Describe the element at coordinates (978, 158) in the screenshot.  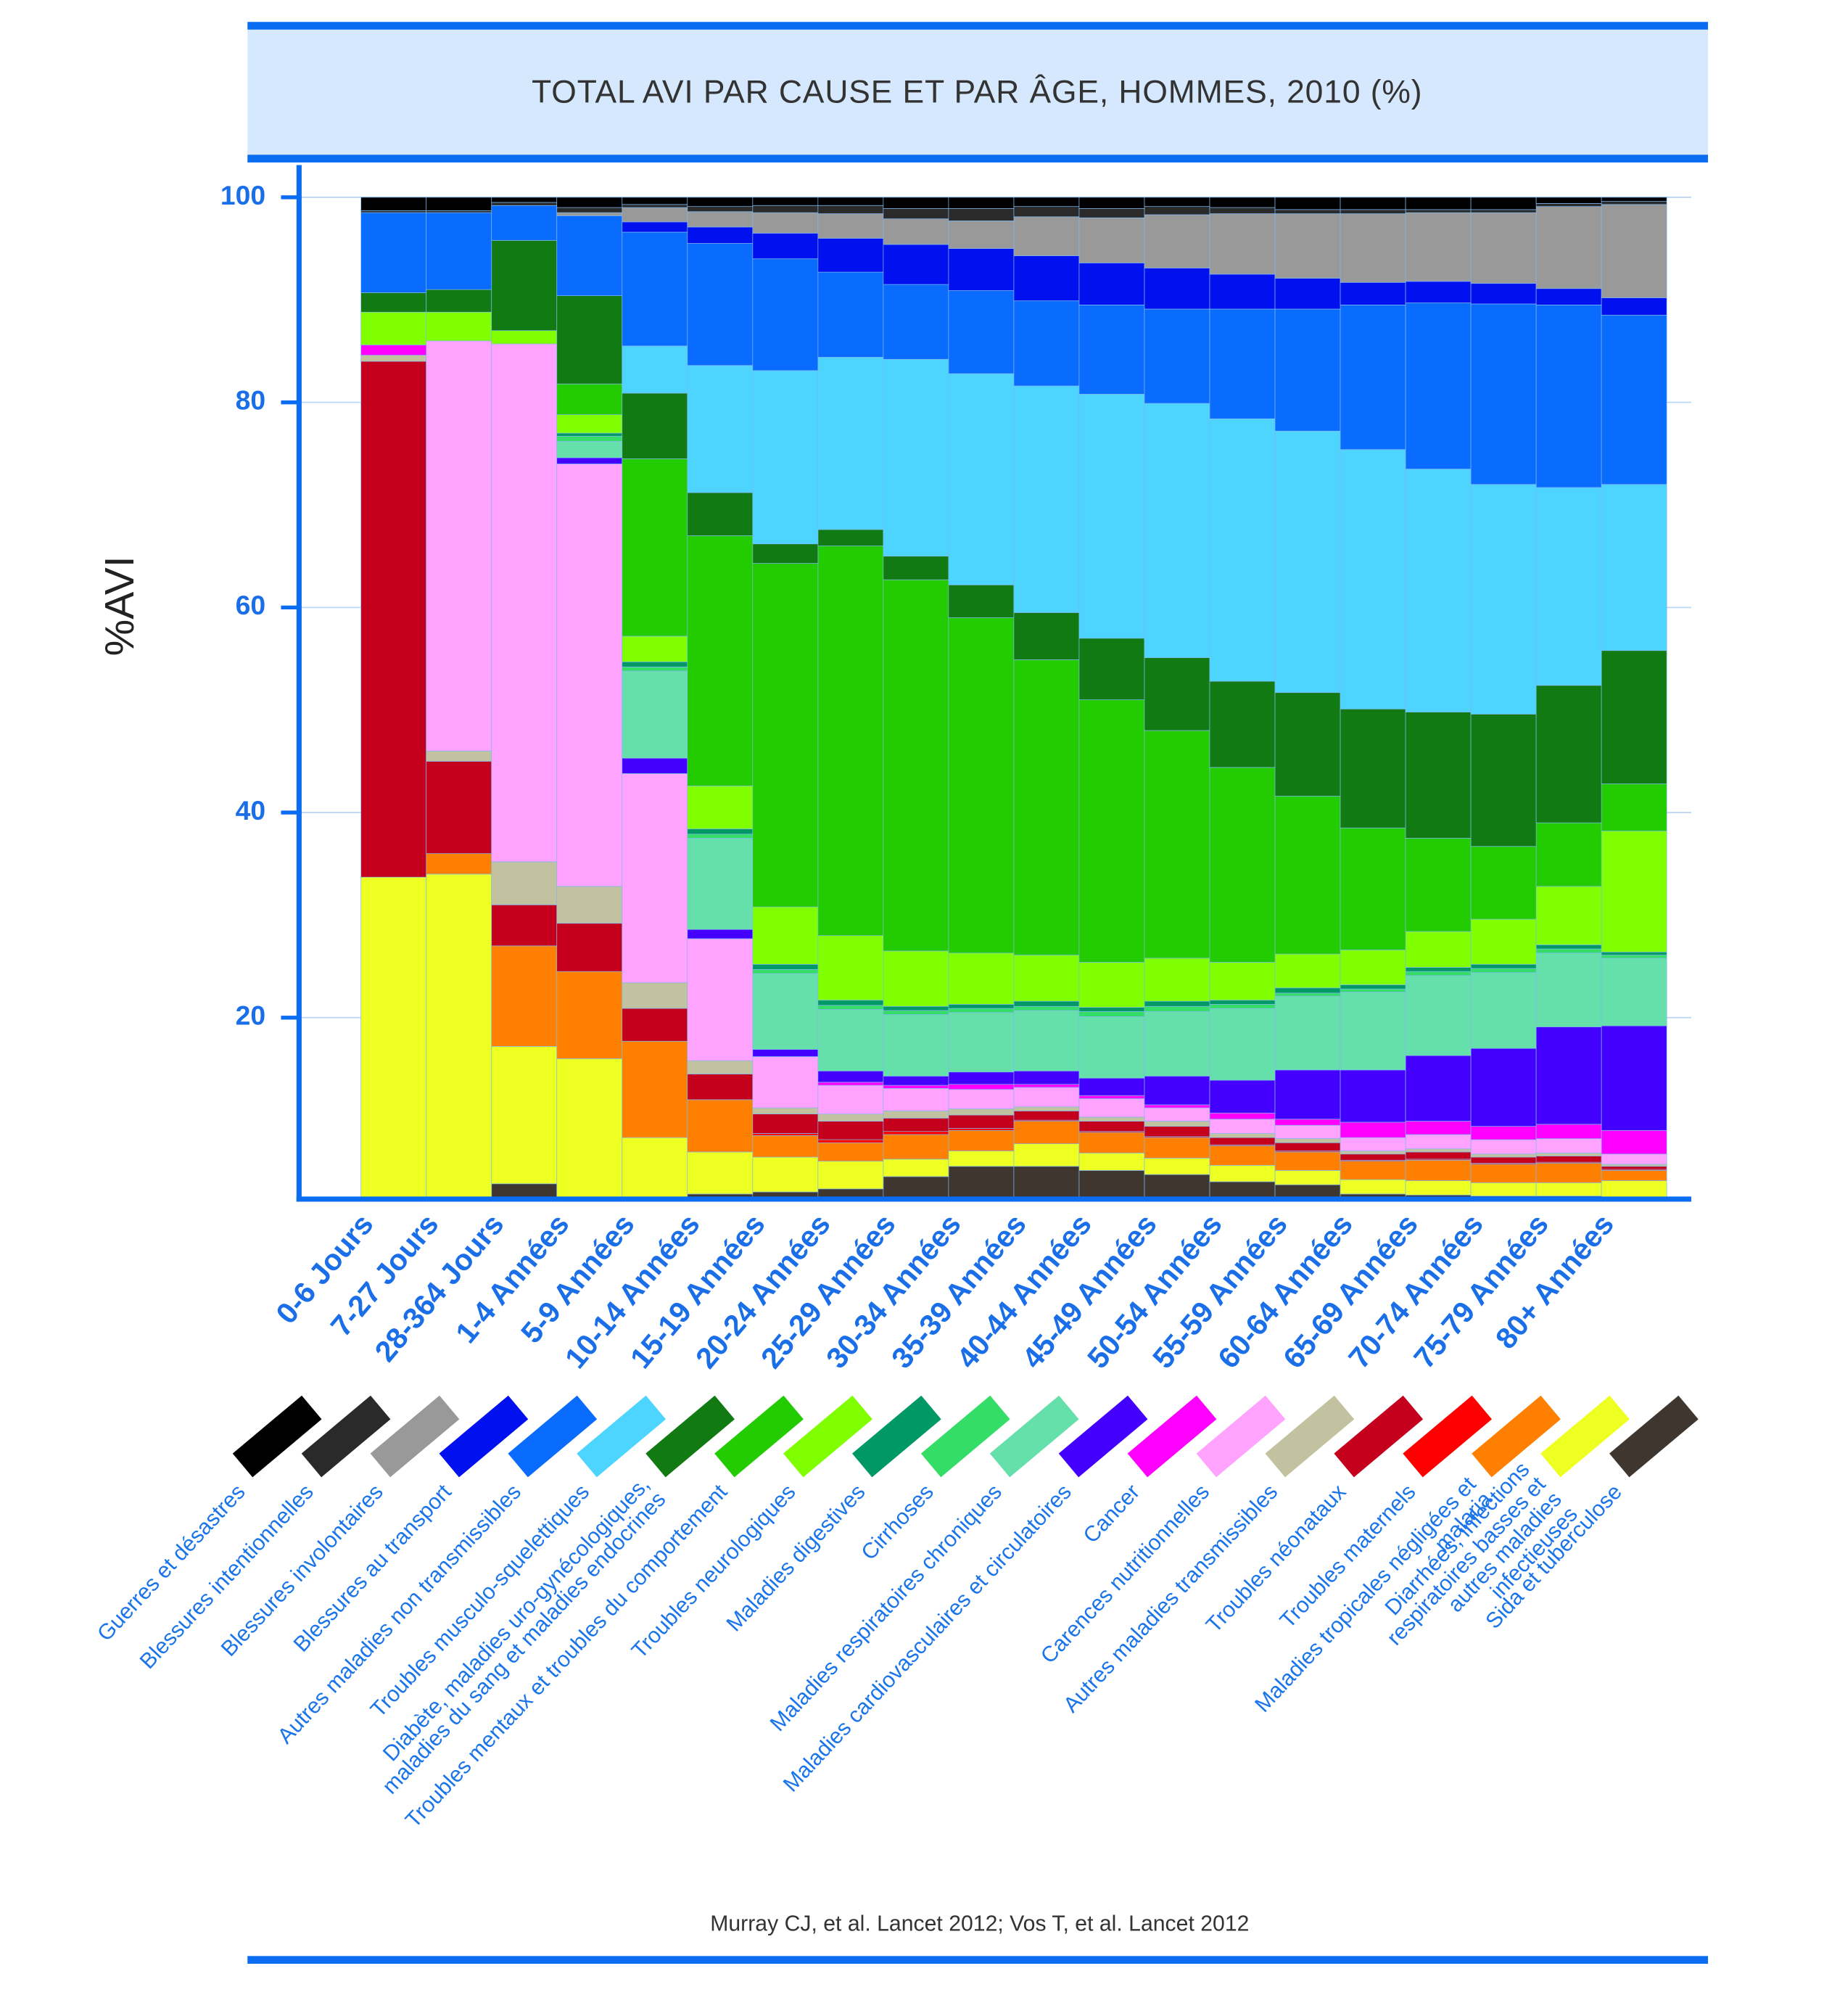
I see `title-rule` at that location.